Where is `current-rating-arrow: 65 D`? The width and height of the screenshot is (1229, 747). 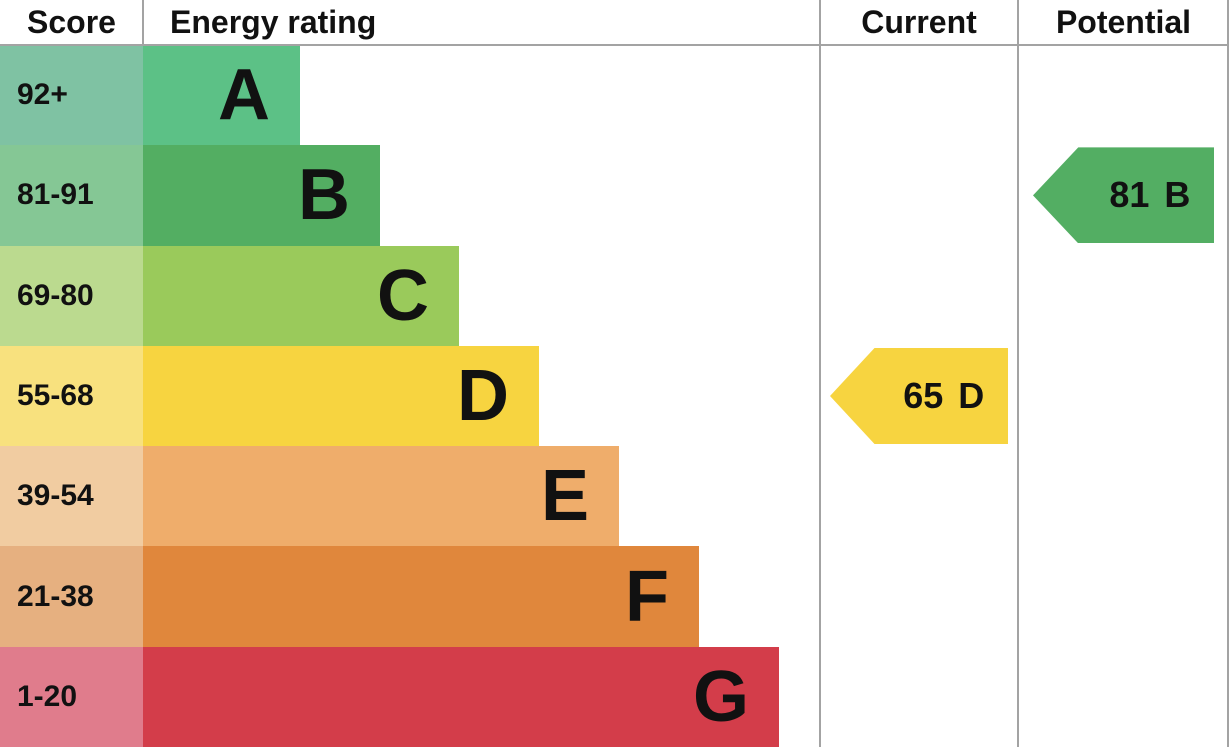 current-rating-arrow: 65 D is located at coordinates (919, 395).